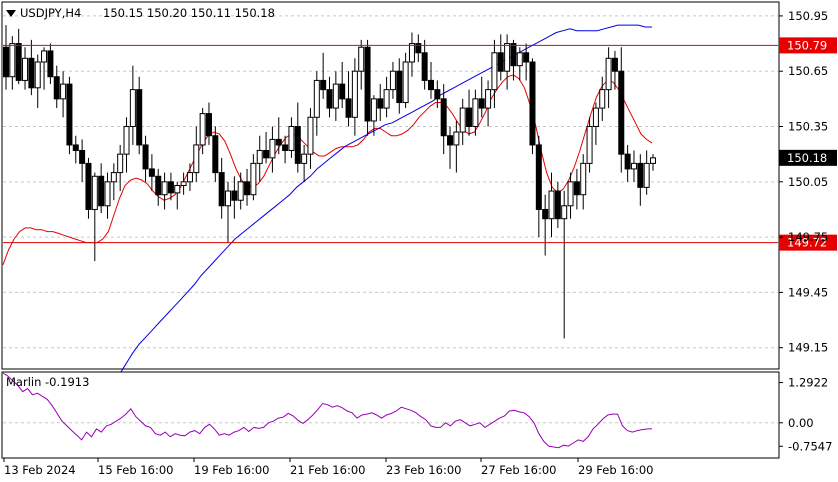 The height and width of the screenshot is (482, 838). Describe the element at coordinates (11, 13) in the screenshot. I see `symbol-menu-icon` at that location.